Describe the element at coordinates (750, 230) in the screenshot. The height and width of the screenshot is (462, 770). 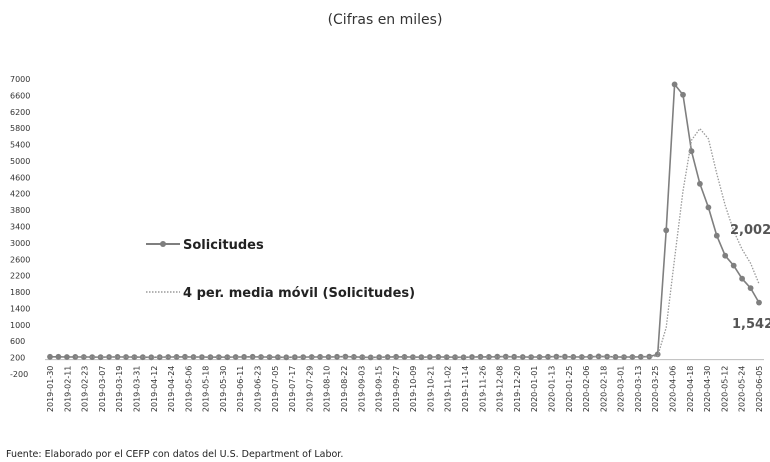
I see `data-label-moving-avg: 2,002` at that location.